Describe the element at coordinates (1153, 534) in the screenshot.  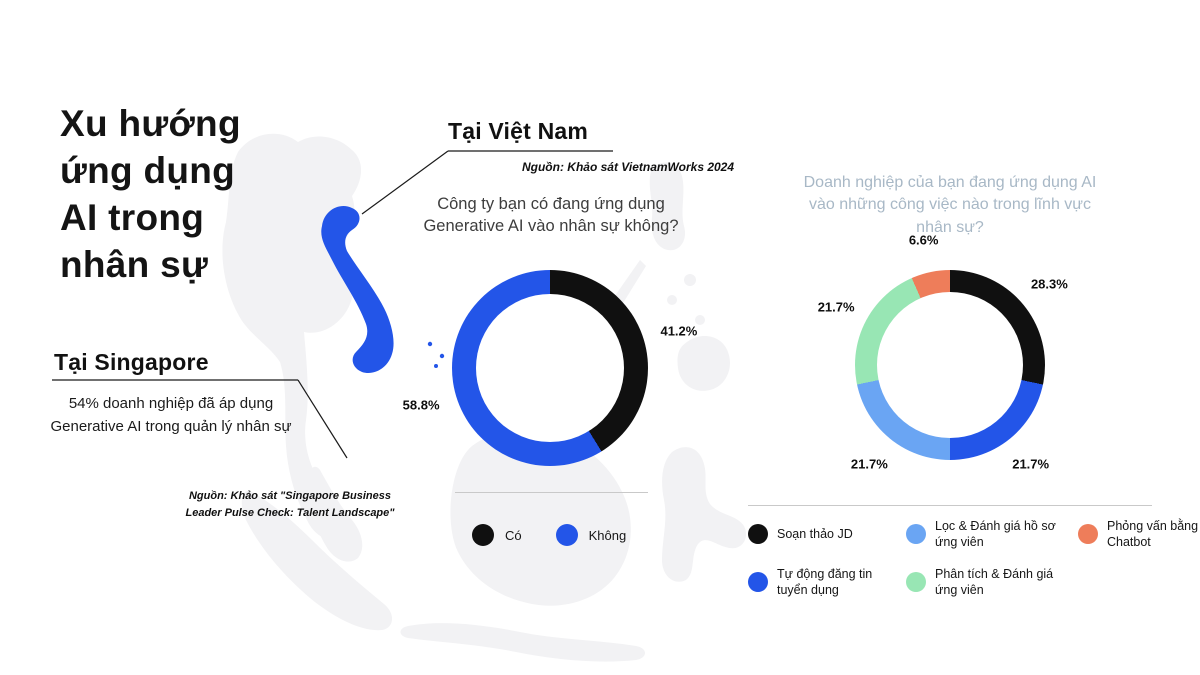
I see `legend-label-chatbot: Phỏng vấn bằng Chatbot` at that location.